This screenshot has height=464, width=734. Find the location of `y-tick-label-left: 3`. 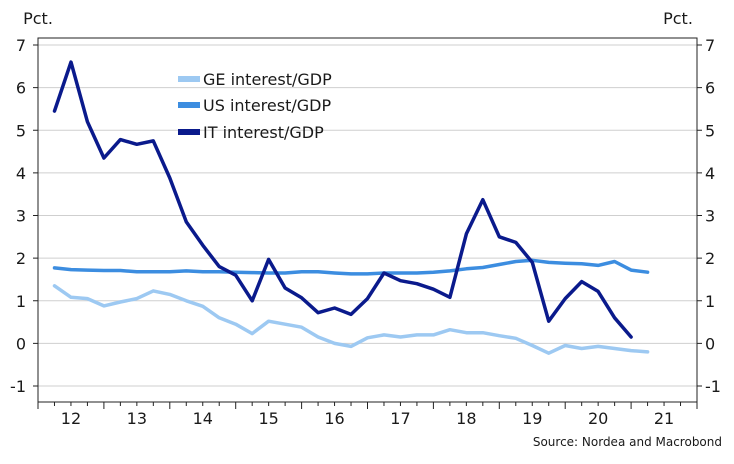

y-tick-label-left: 3 is located at coordinates (21, 216).